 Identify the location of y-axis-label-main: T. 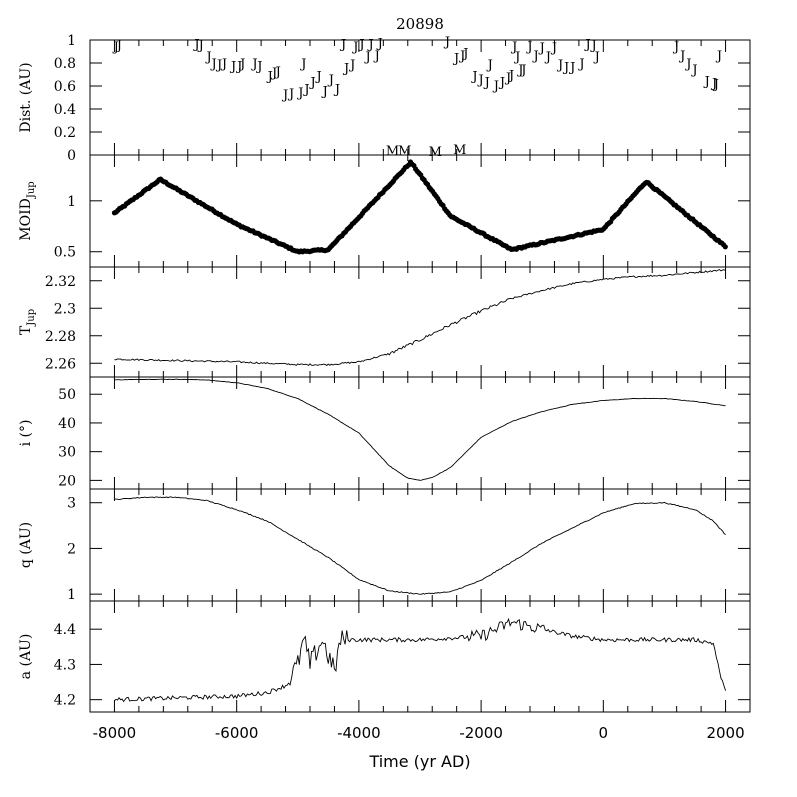
(26, 330).